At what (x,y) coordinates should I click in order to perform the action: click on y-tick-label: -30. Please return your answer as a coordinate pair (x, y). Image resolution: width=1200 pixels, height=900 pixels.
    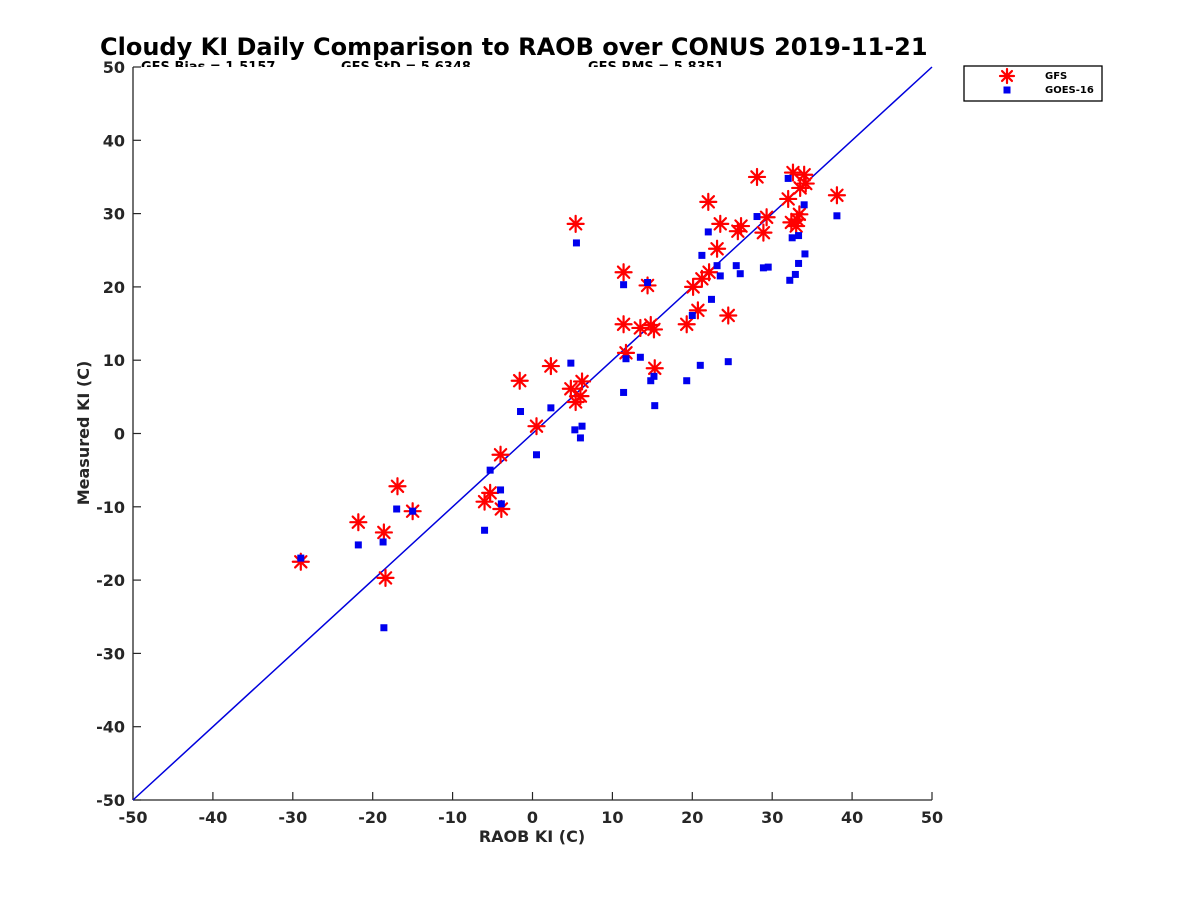
    Looking at the image, I should click on (110, 653).